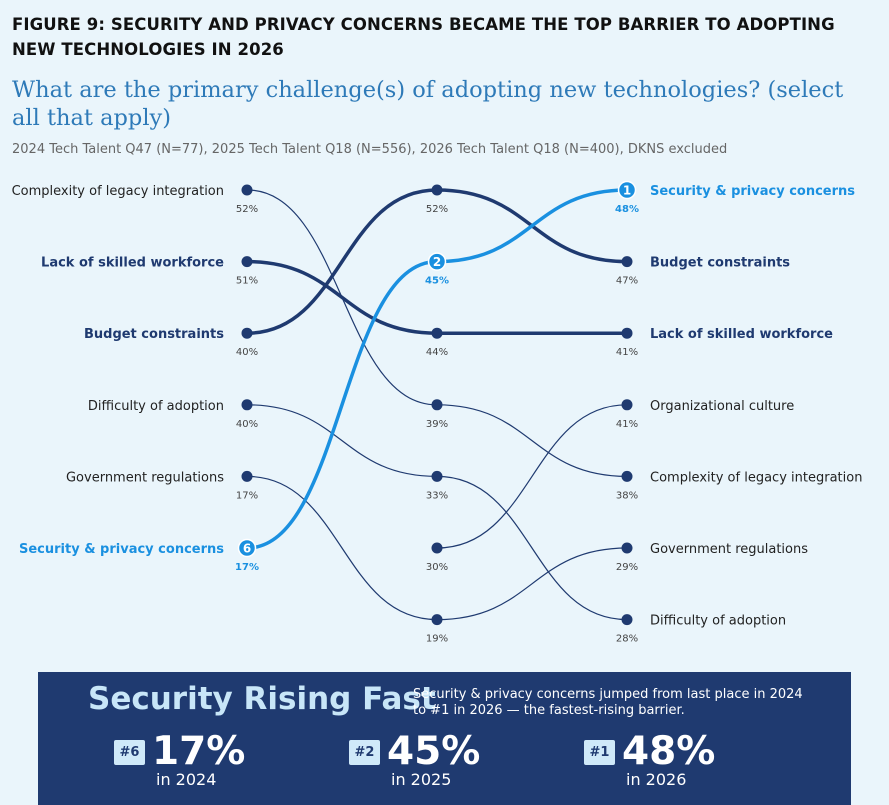 This screenshot has width=889, height=805. I want to click on rank-number: 2, so click(437, 262).